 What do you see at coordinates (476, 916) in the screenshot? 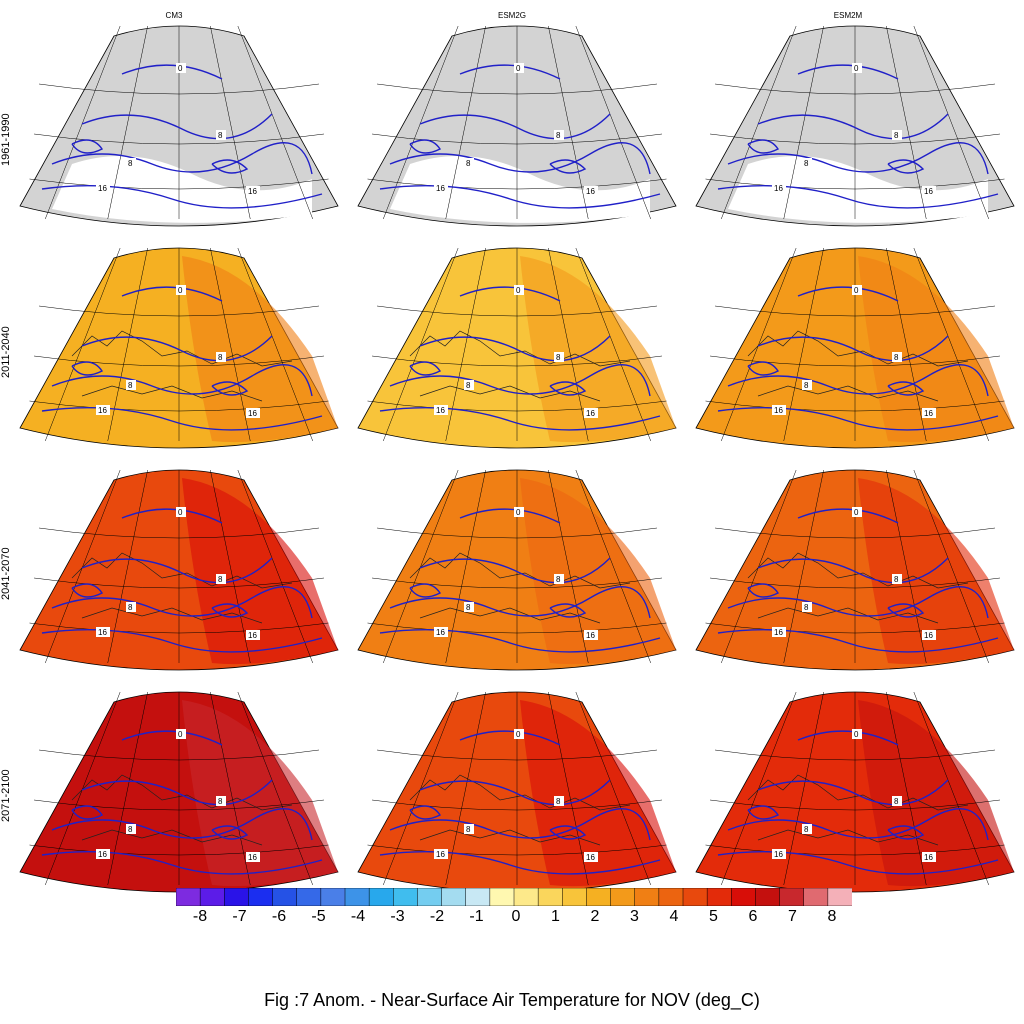
I see `colorbar-tick-label: -1` at bounding box center [476, 916].